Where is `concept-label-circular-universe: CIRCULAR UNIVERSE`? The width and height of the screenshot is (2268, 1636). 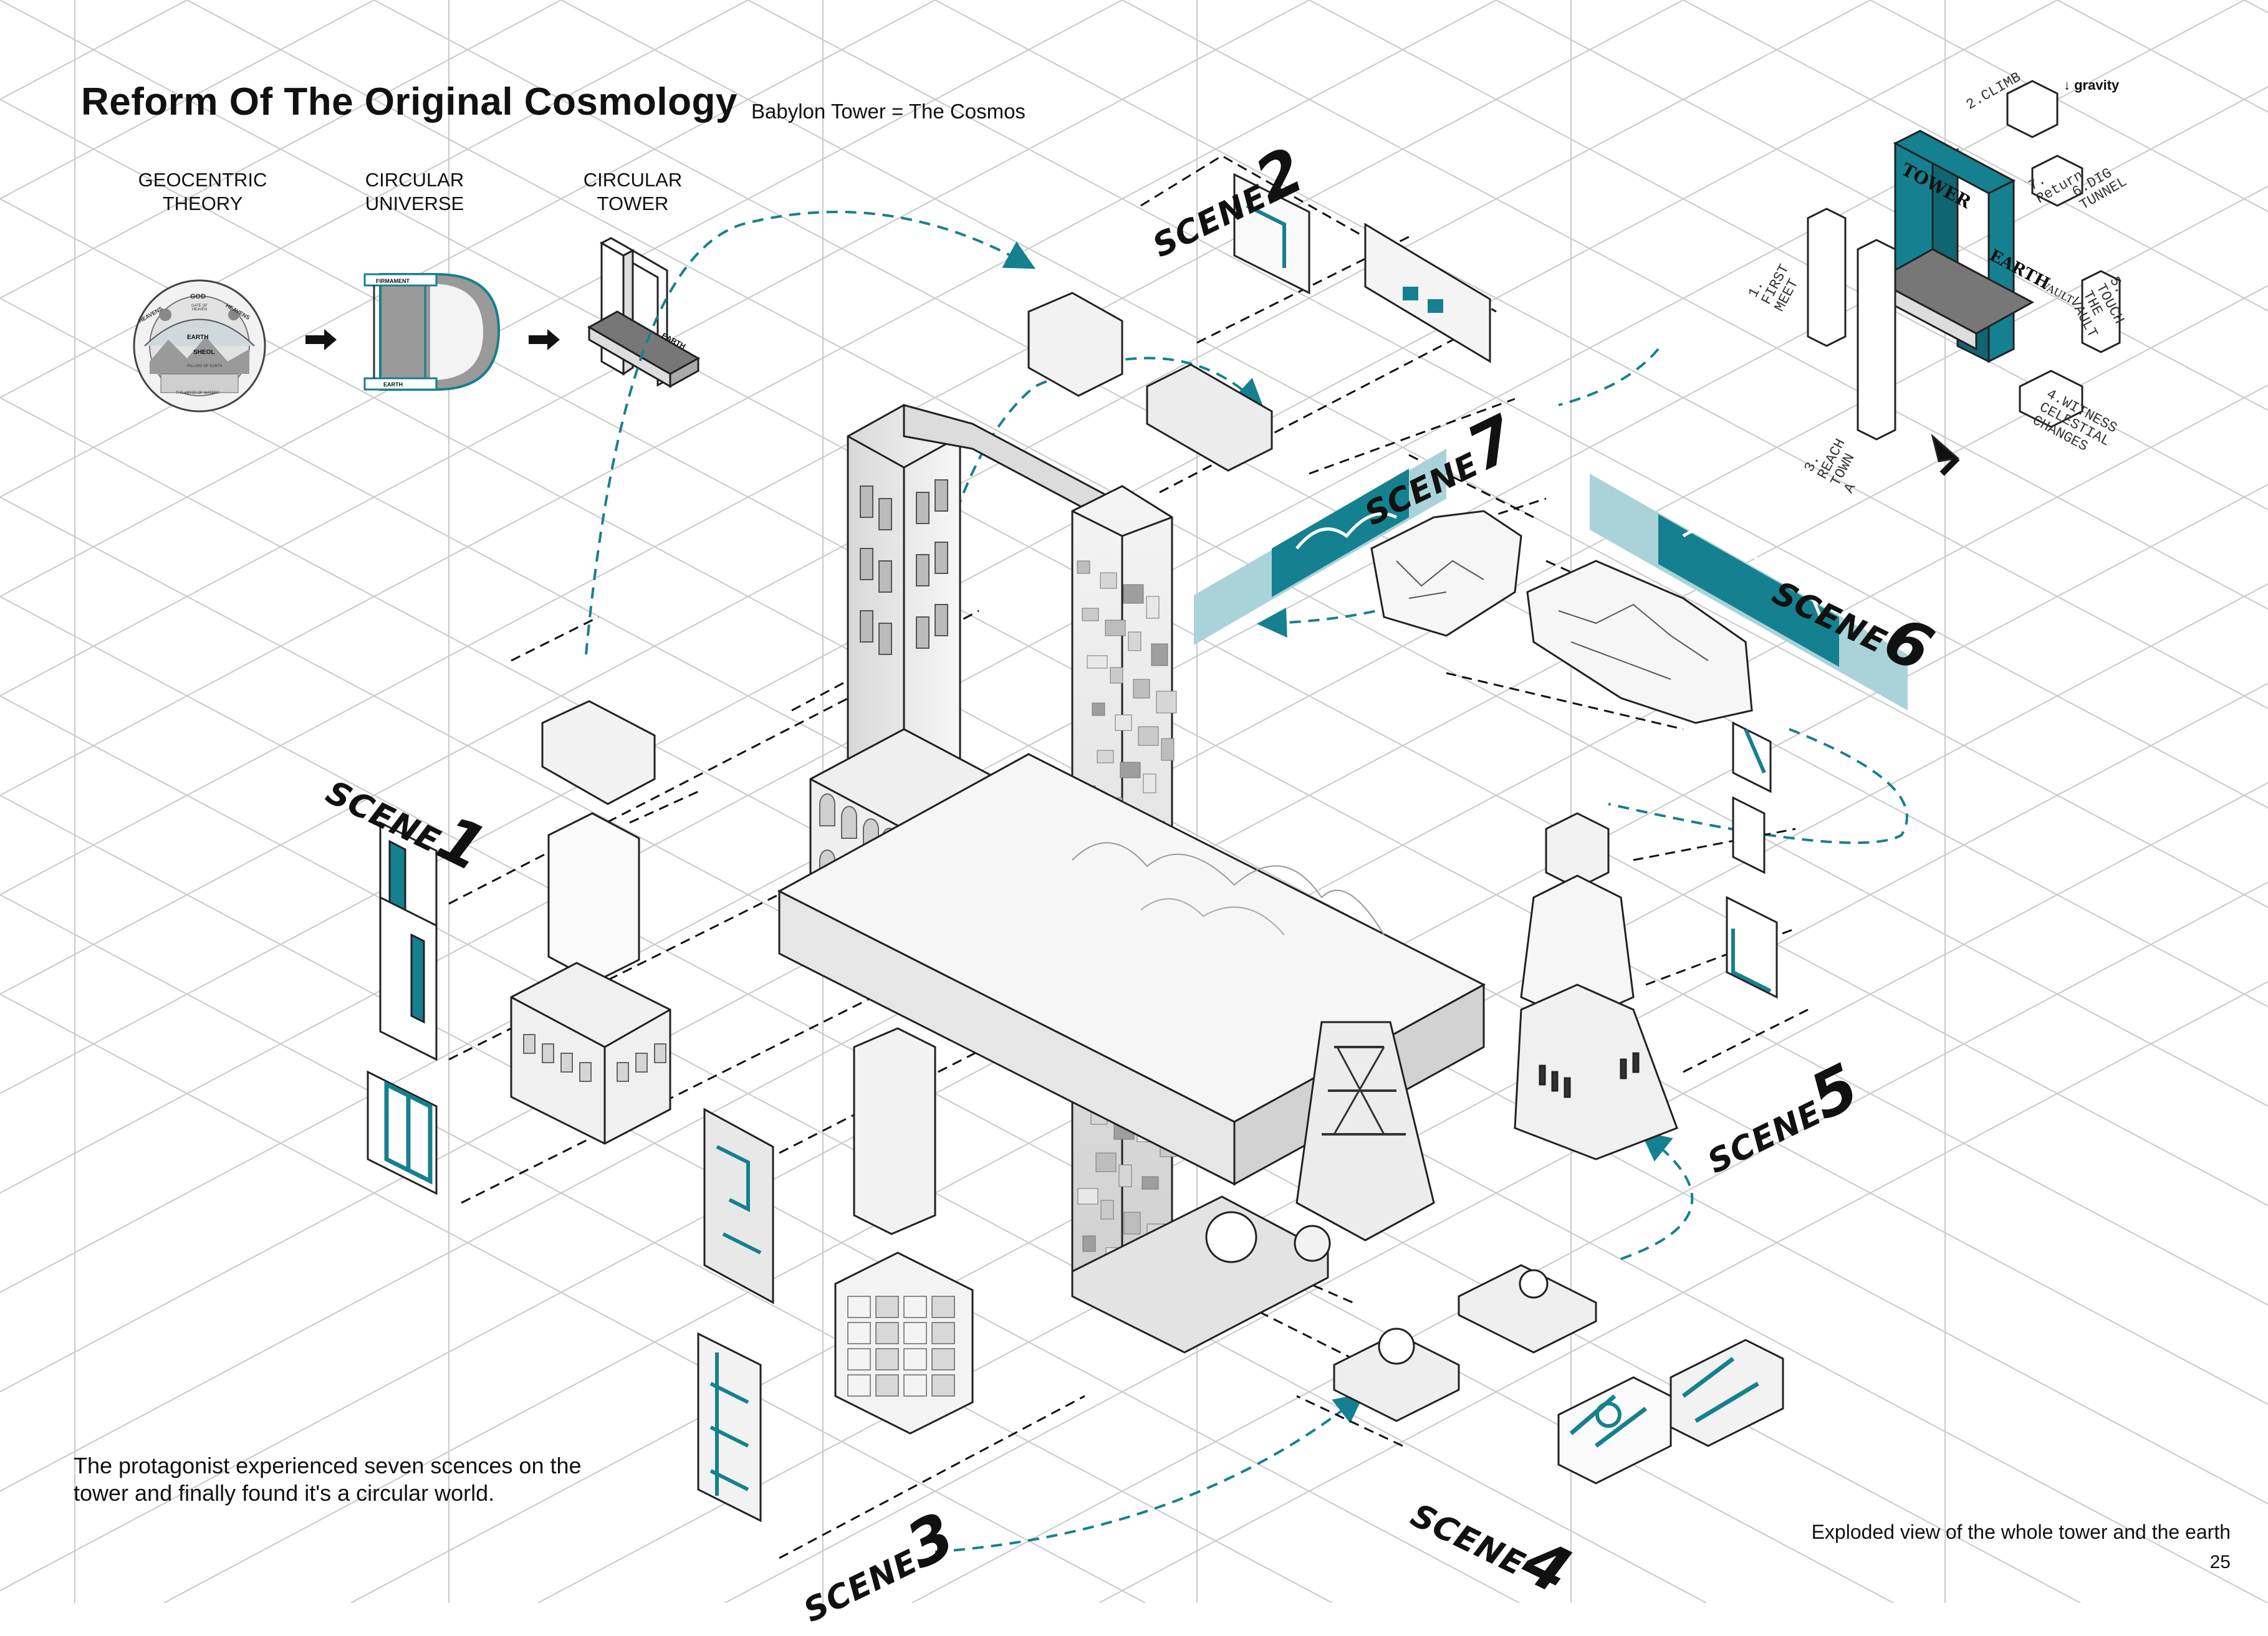
concept-label-circular-universe: CIRCULAR UNIVERSE is located at coordinates (414, 191).